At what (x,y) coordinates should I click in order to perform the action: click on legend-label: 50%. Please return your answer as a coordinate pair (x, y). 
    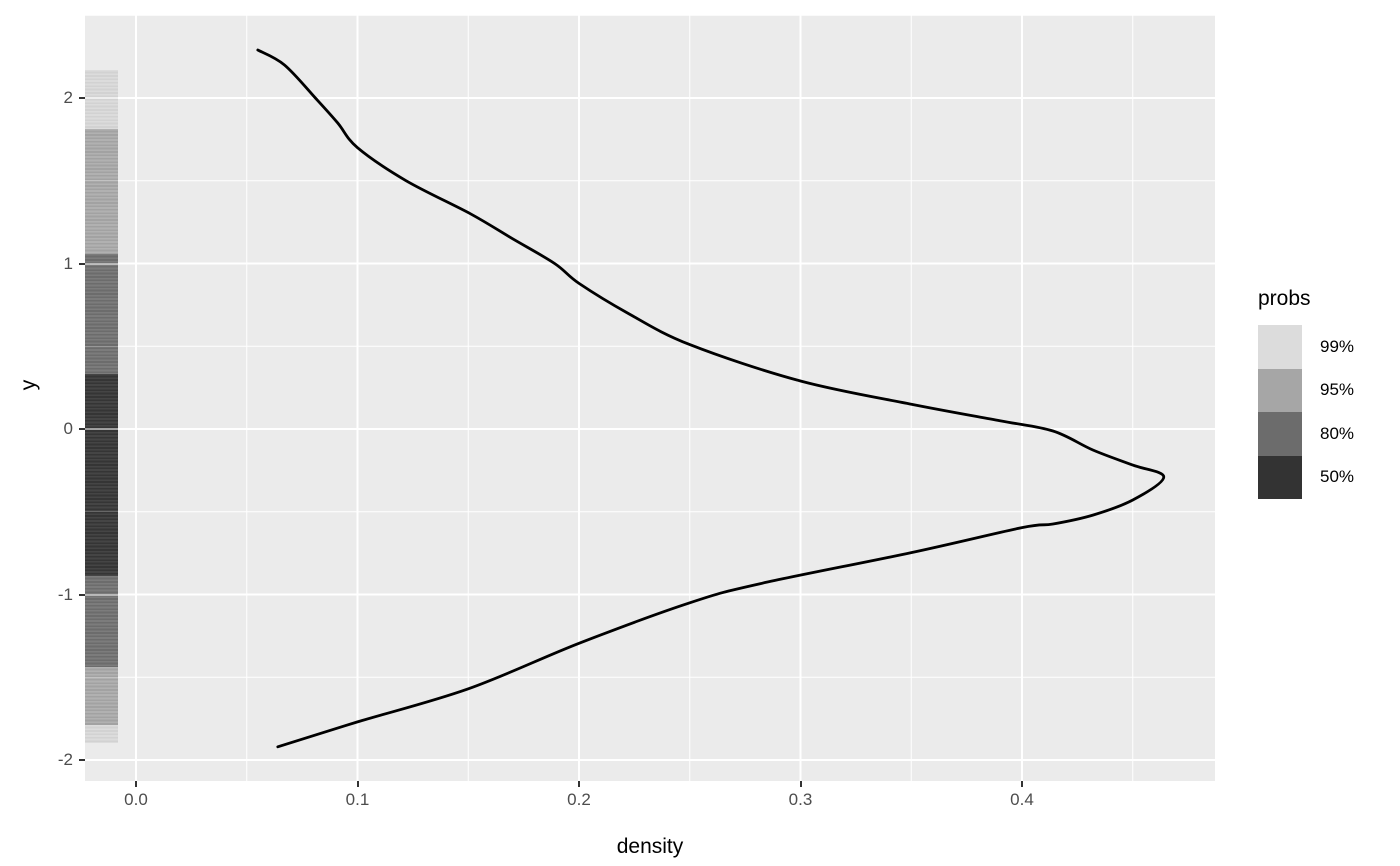
    Looking at the image, I should click on (1337, 477).